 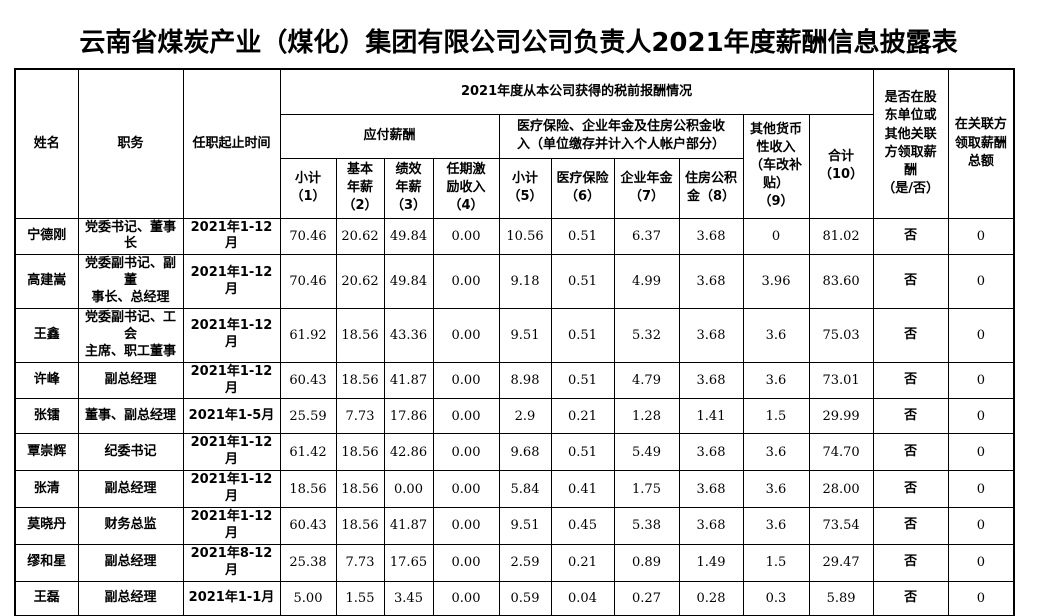 I want to click on value-cell: 8.98, so click(x=525, y=380).